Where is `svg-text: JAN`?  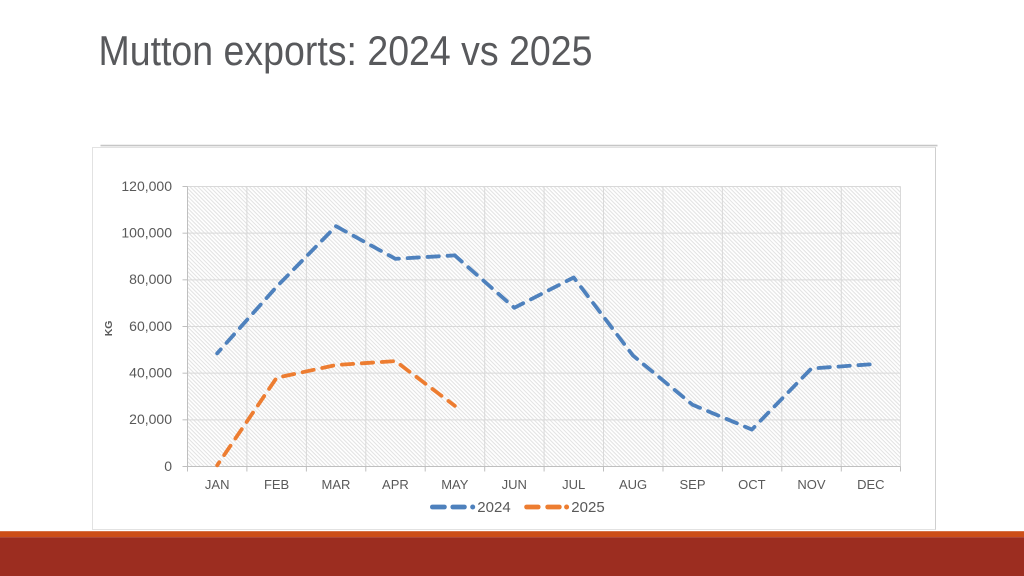 svg-text: JAN is located at coordinates (217, 484).